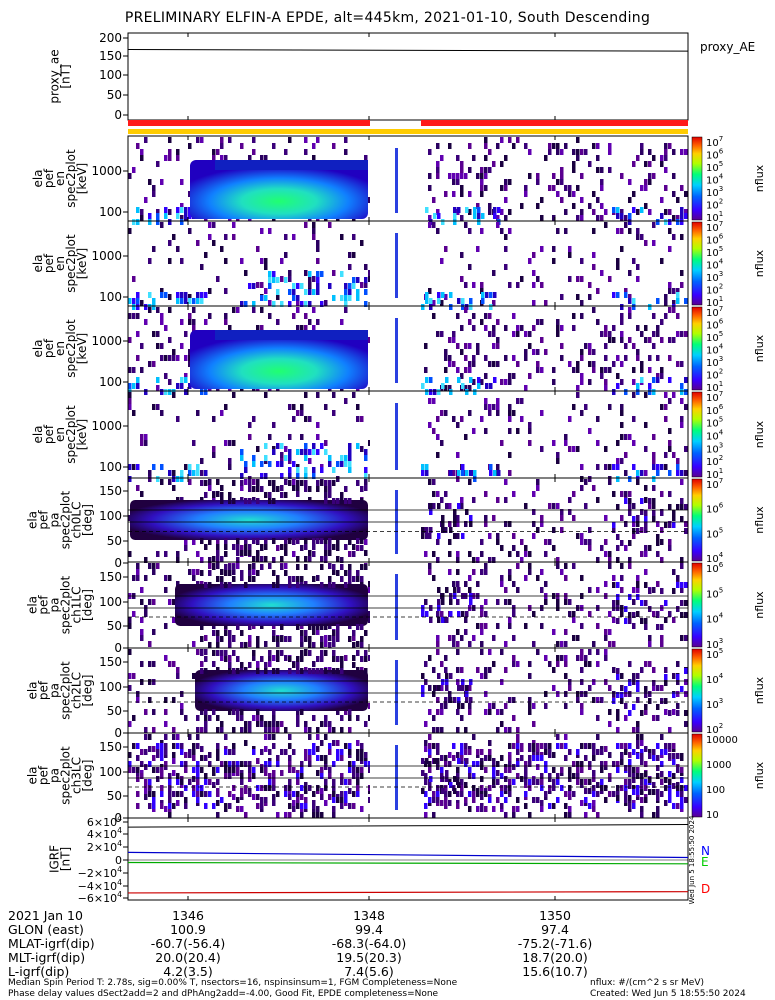 The height and width of the screenshot is (1000, 775). Describe the element at coordinates (396, 350) in the screenshot. I see `spike-column` at that location.